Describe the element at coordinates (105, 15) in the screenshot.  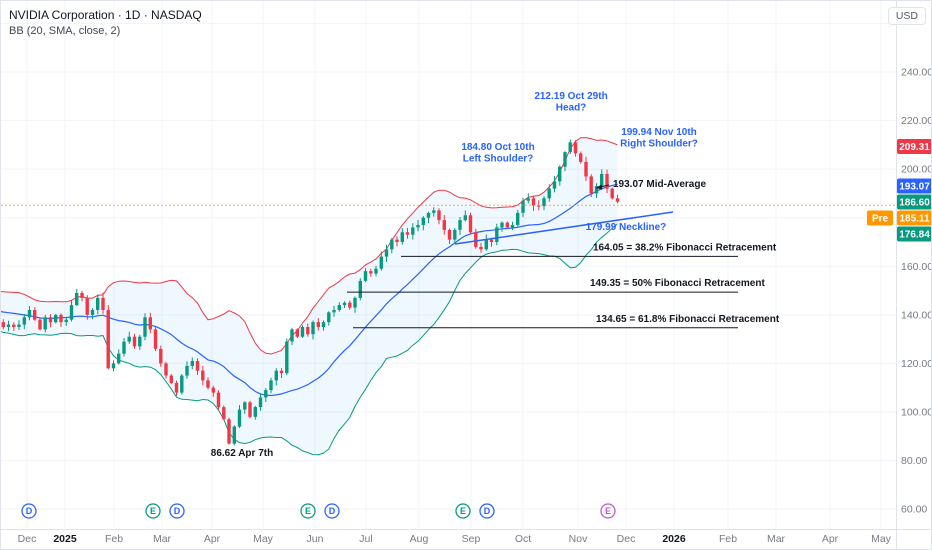
I see `symbol-title: NVIDIA Corporation · 1D · NASDAQ` at that location.